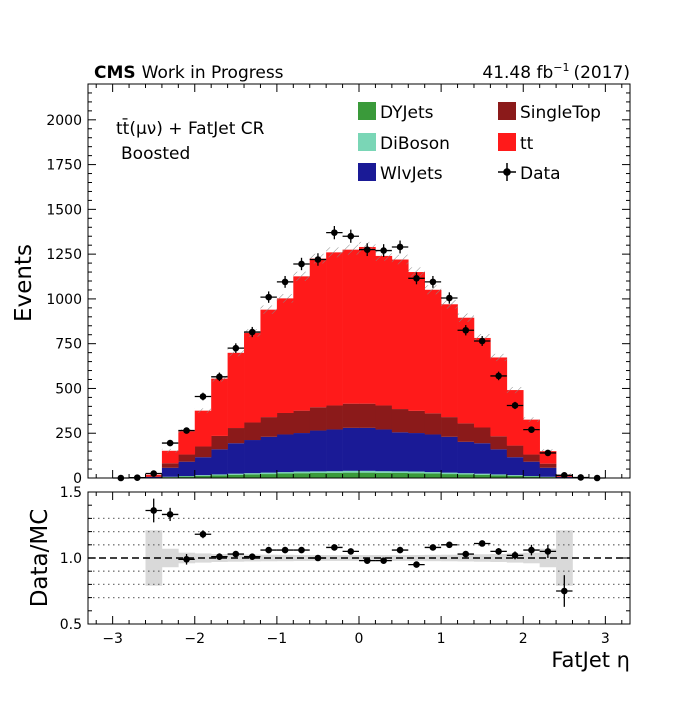 This screenshot has height=705, width=700. What do you see at coordinates (507, 172) in the screenshot?
I see `legend-marker-data-dot` at bounding box center [507, 172].